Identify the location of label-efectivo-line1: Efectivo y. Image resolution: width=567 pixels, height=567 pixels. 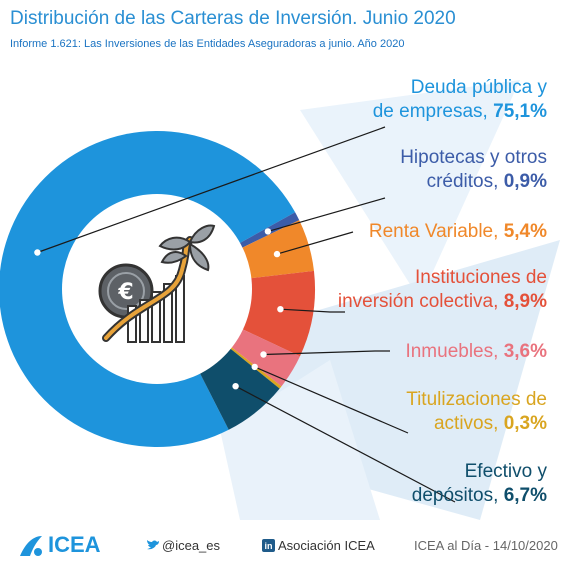
(505, 471).